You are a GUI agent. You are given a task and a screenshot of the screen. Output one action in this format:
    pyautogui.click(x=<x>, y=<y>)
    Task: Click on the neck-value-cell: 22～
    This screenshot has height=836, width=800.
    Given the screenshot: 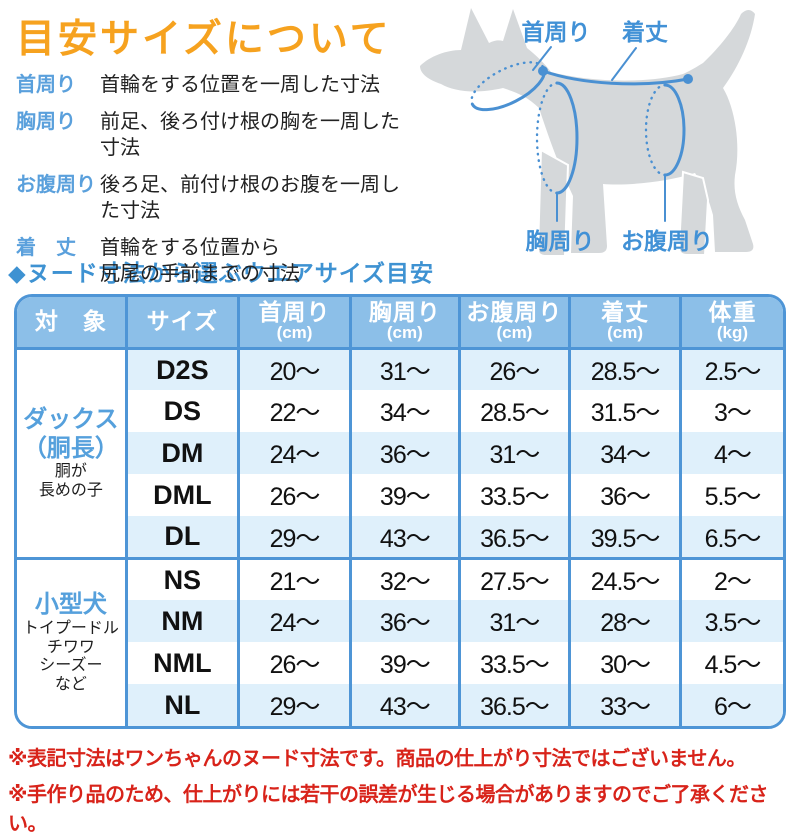 What is the action you would take?
    pyautogui.click(x=293, y=411)
    